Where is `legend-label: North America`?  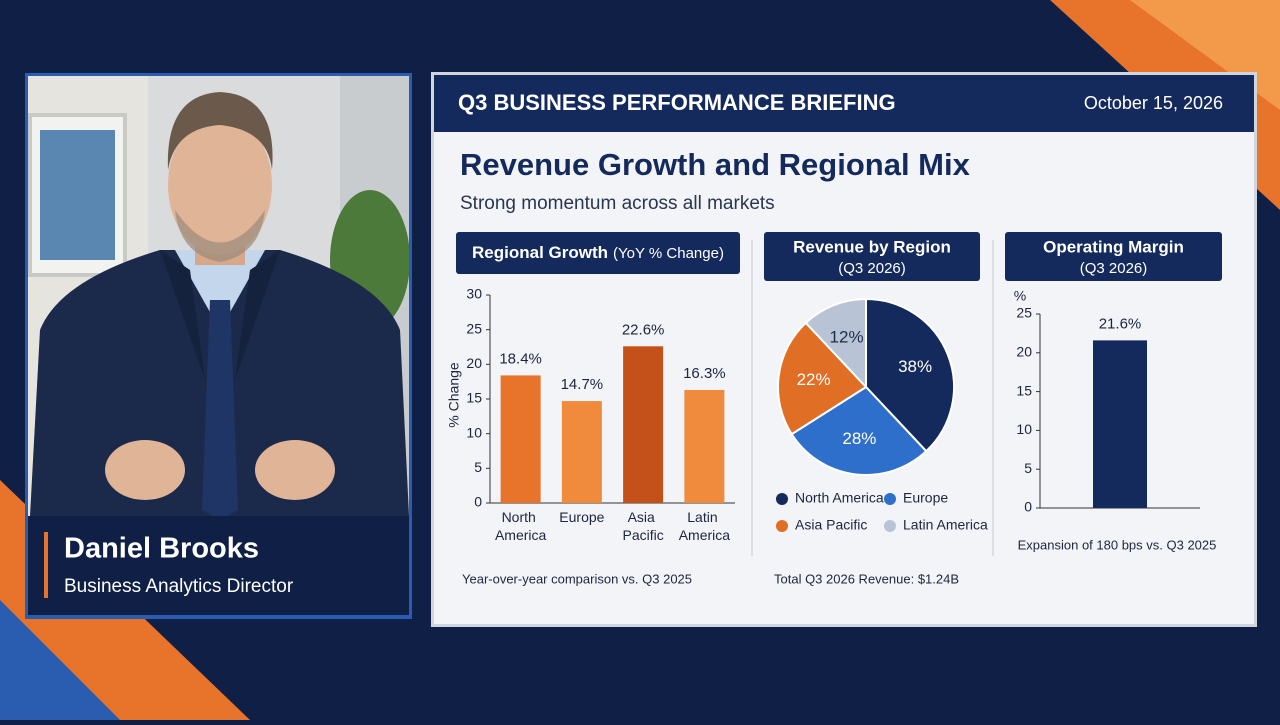
legend-label: North America is located at coordinates (839, 498).